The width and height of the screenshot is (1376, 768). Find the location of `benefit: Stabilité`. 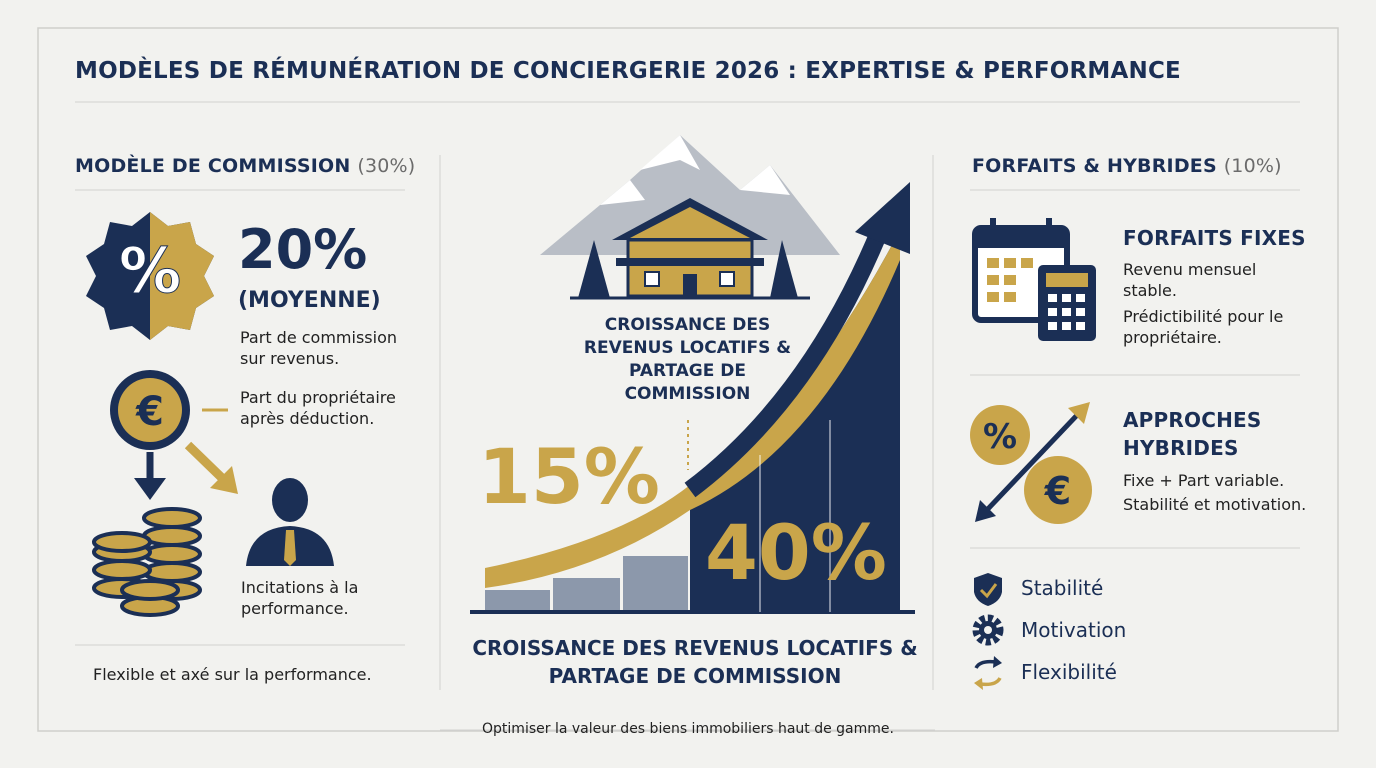

benefit: Stabilité is located at coordinates (1062, 588).